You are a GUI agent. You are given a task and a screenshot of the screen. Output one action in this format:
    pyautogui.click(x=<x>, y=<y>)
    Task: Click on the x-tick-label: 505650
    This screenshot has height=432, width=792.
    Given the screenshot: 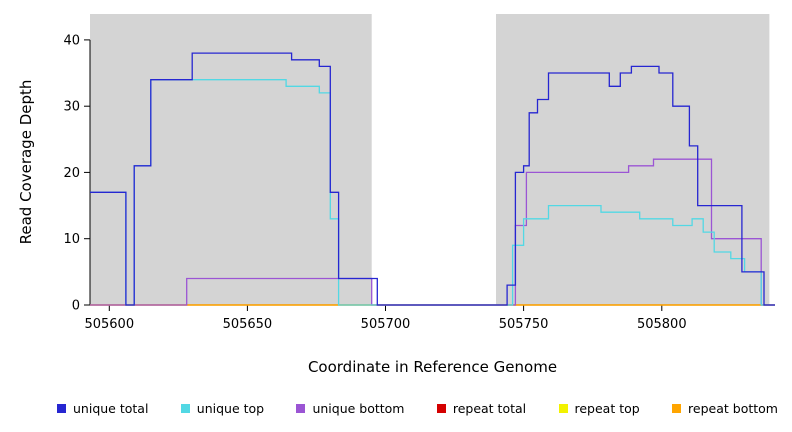 What is the action you would take?
    pyautogui.click(x=248, y=324)
    